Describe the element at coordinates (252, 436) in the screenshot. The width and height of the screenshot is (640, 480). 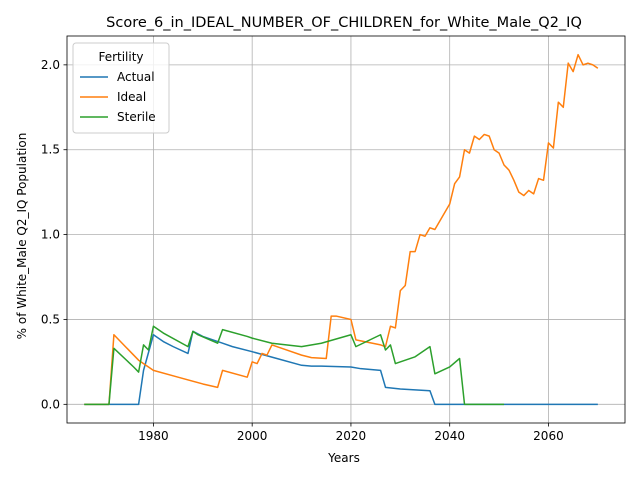
I see `x-tick-label: 2000` at that location.